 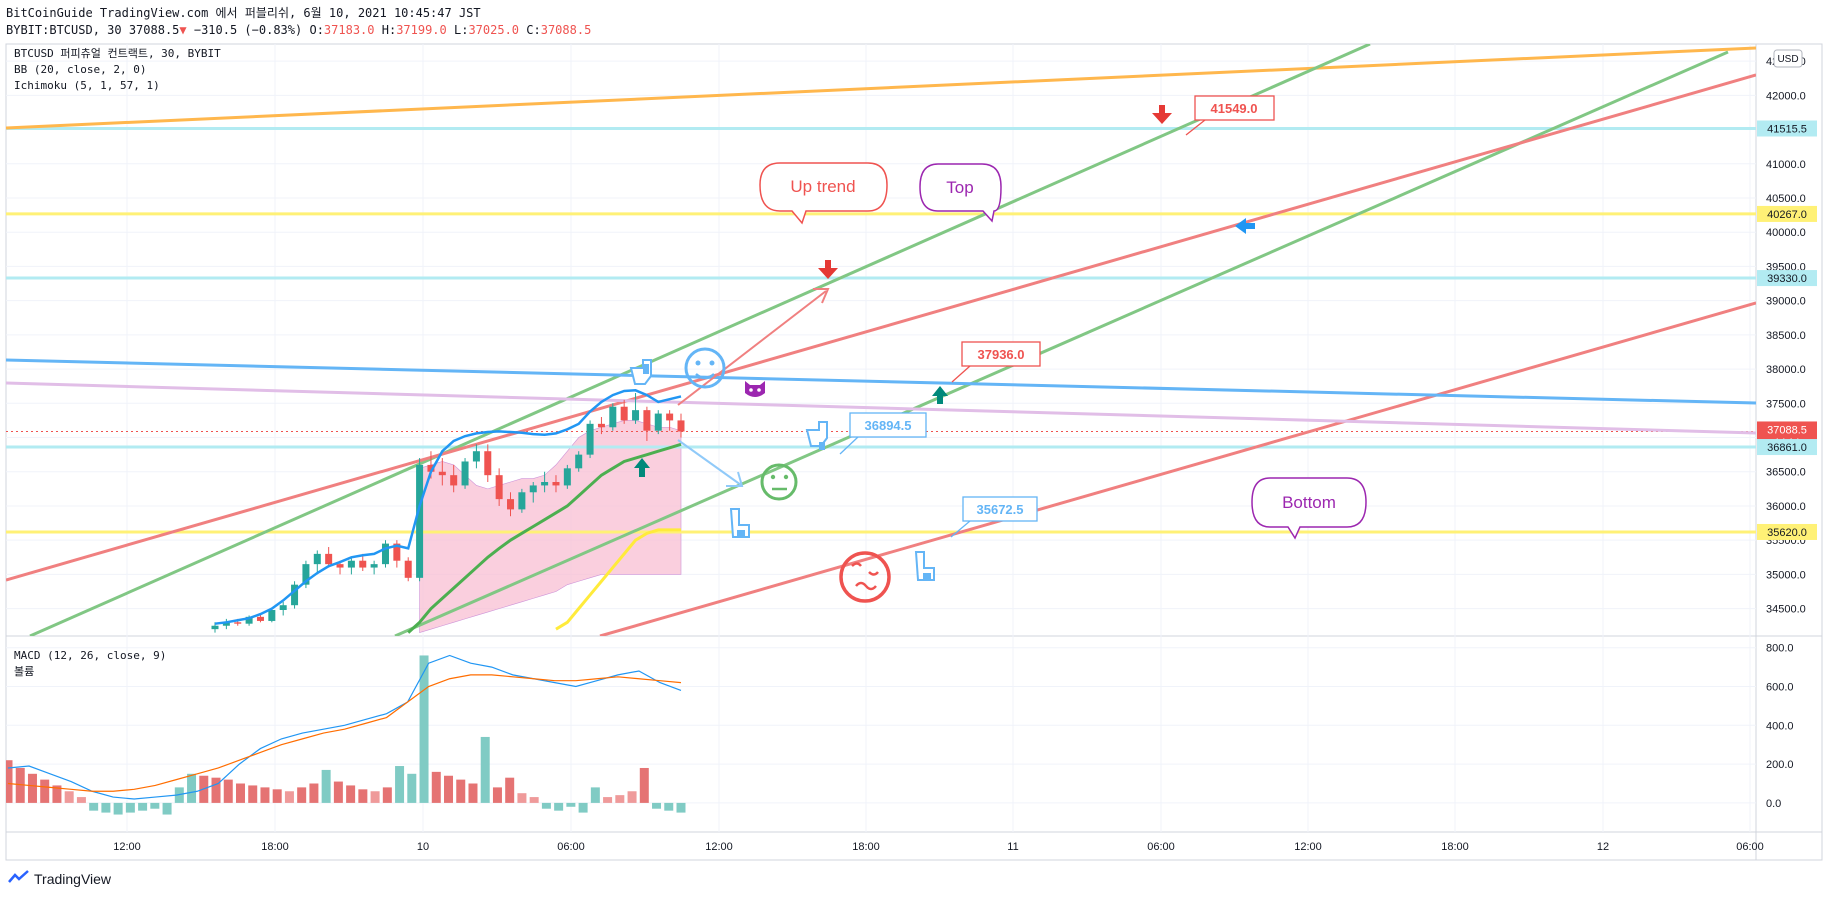 I want to click on price-badge-label: 35620.0, so click(x=1787, y=533).